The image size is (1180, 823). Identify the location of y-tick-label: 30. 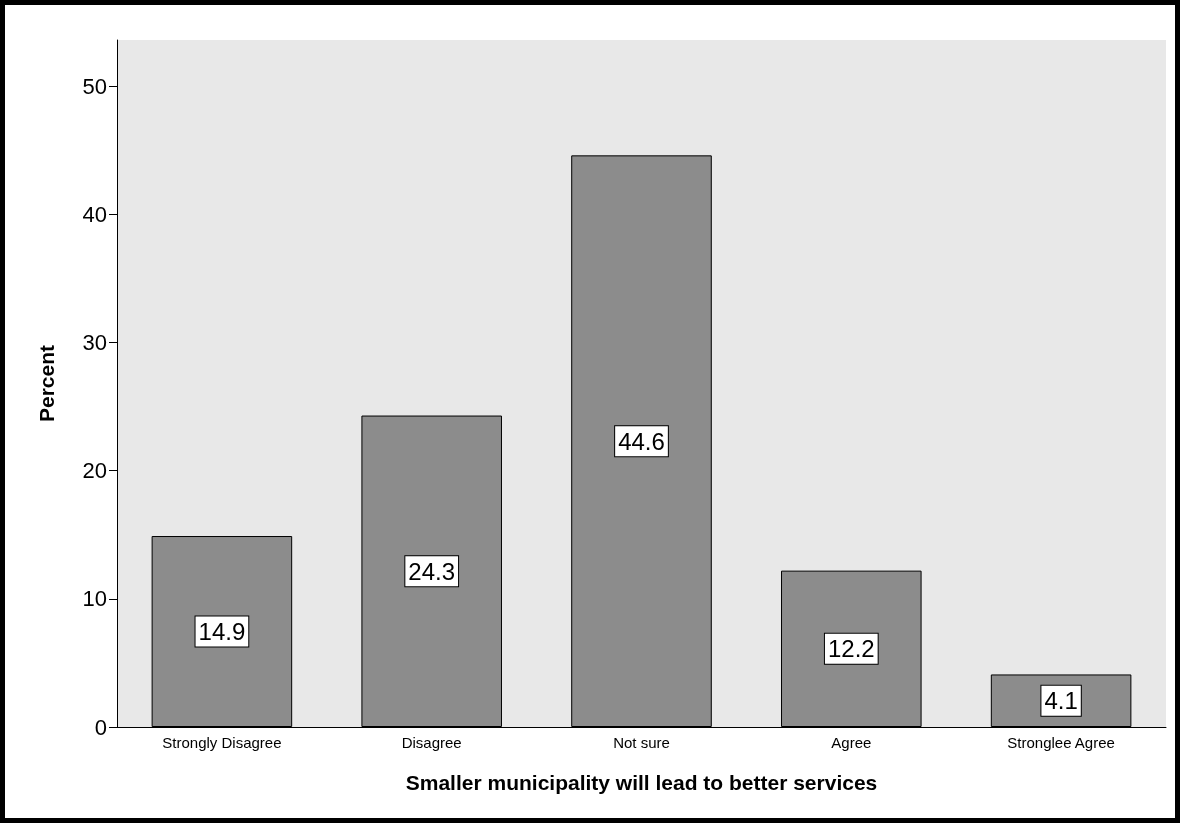
(94, 342).